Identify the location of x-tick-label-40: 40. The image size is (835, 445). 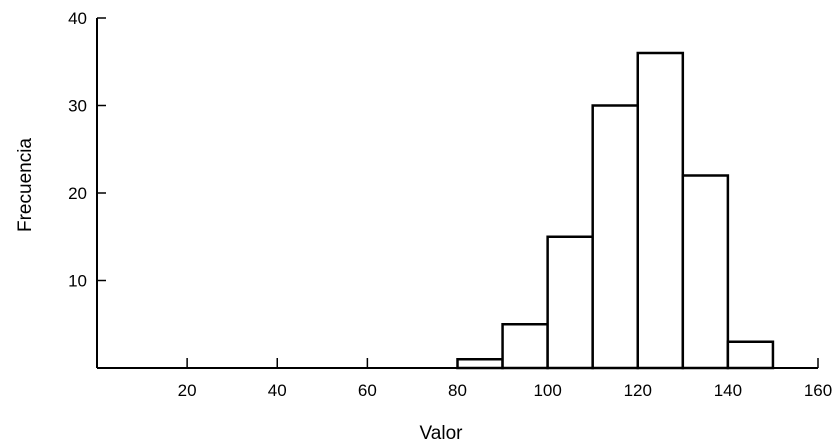
(277, 390).